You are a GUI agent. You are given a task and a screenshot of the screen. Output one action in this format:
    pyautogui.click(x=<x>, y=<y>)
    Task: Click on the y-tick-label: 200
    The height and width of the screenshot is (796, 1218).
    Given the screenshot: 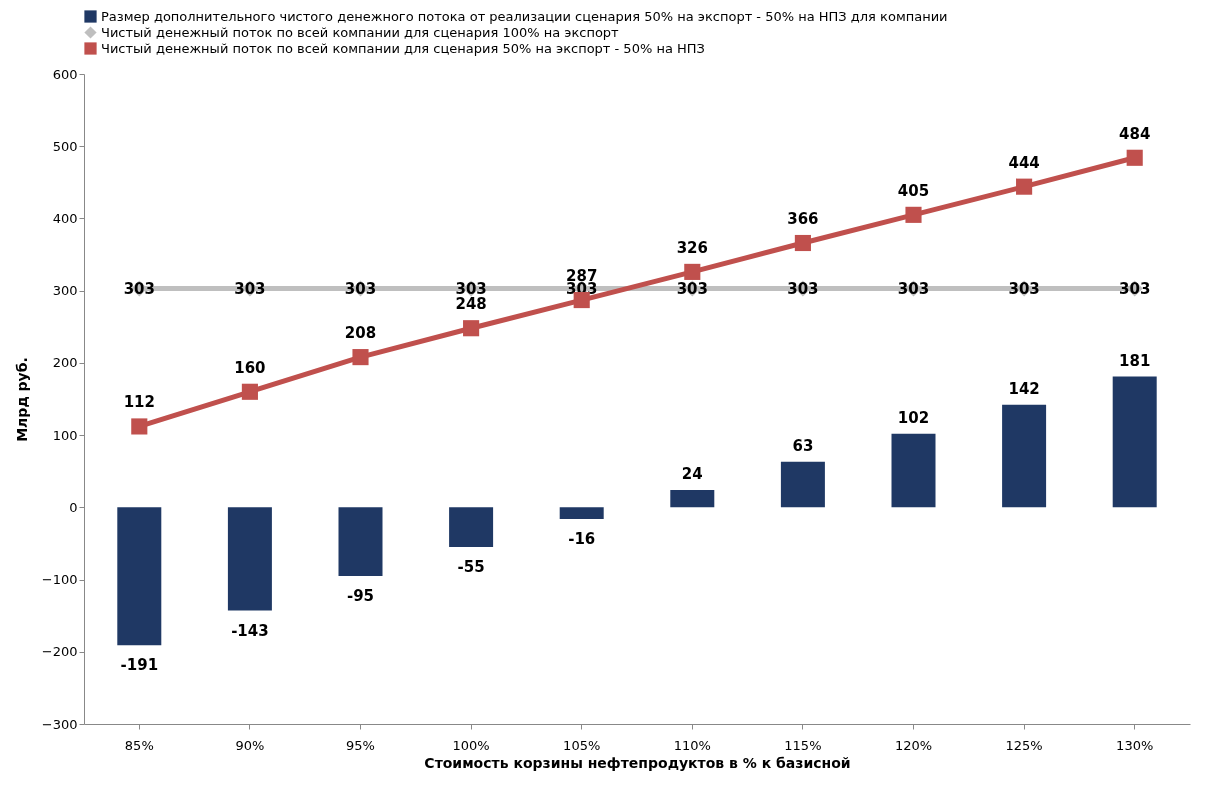 What is the action you would take?
    pyautogui.click(x=65, y=363)
    